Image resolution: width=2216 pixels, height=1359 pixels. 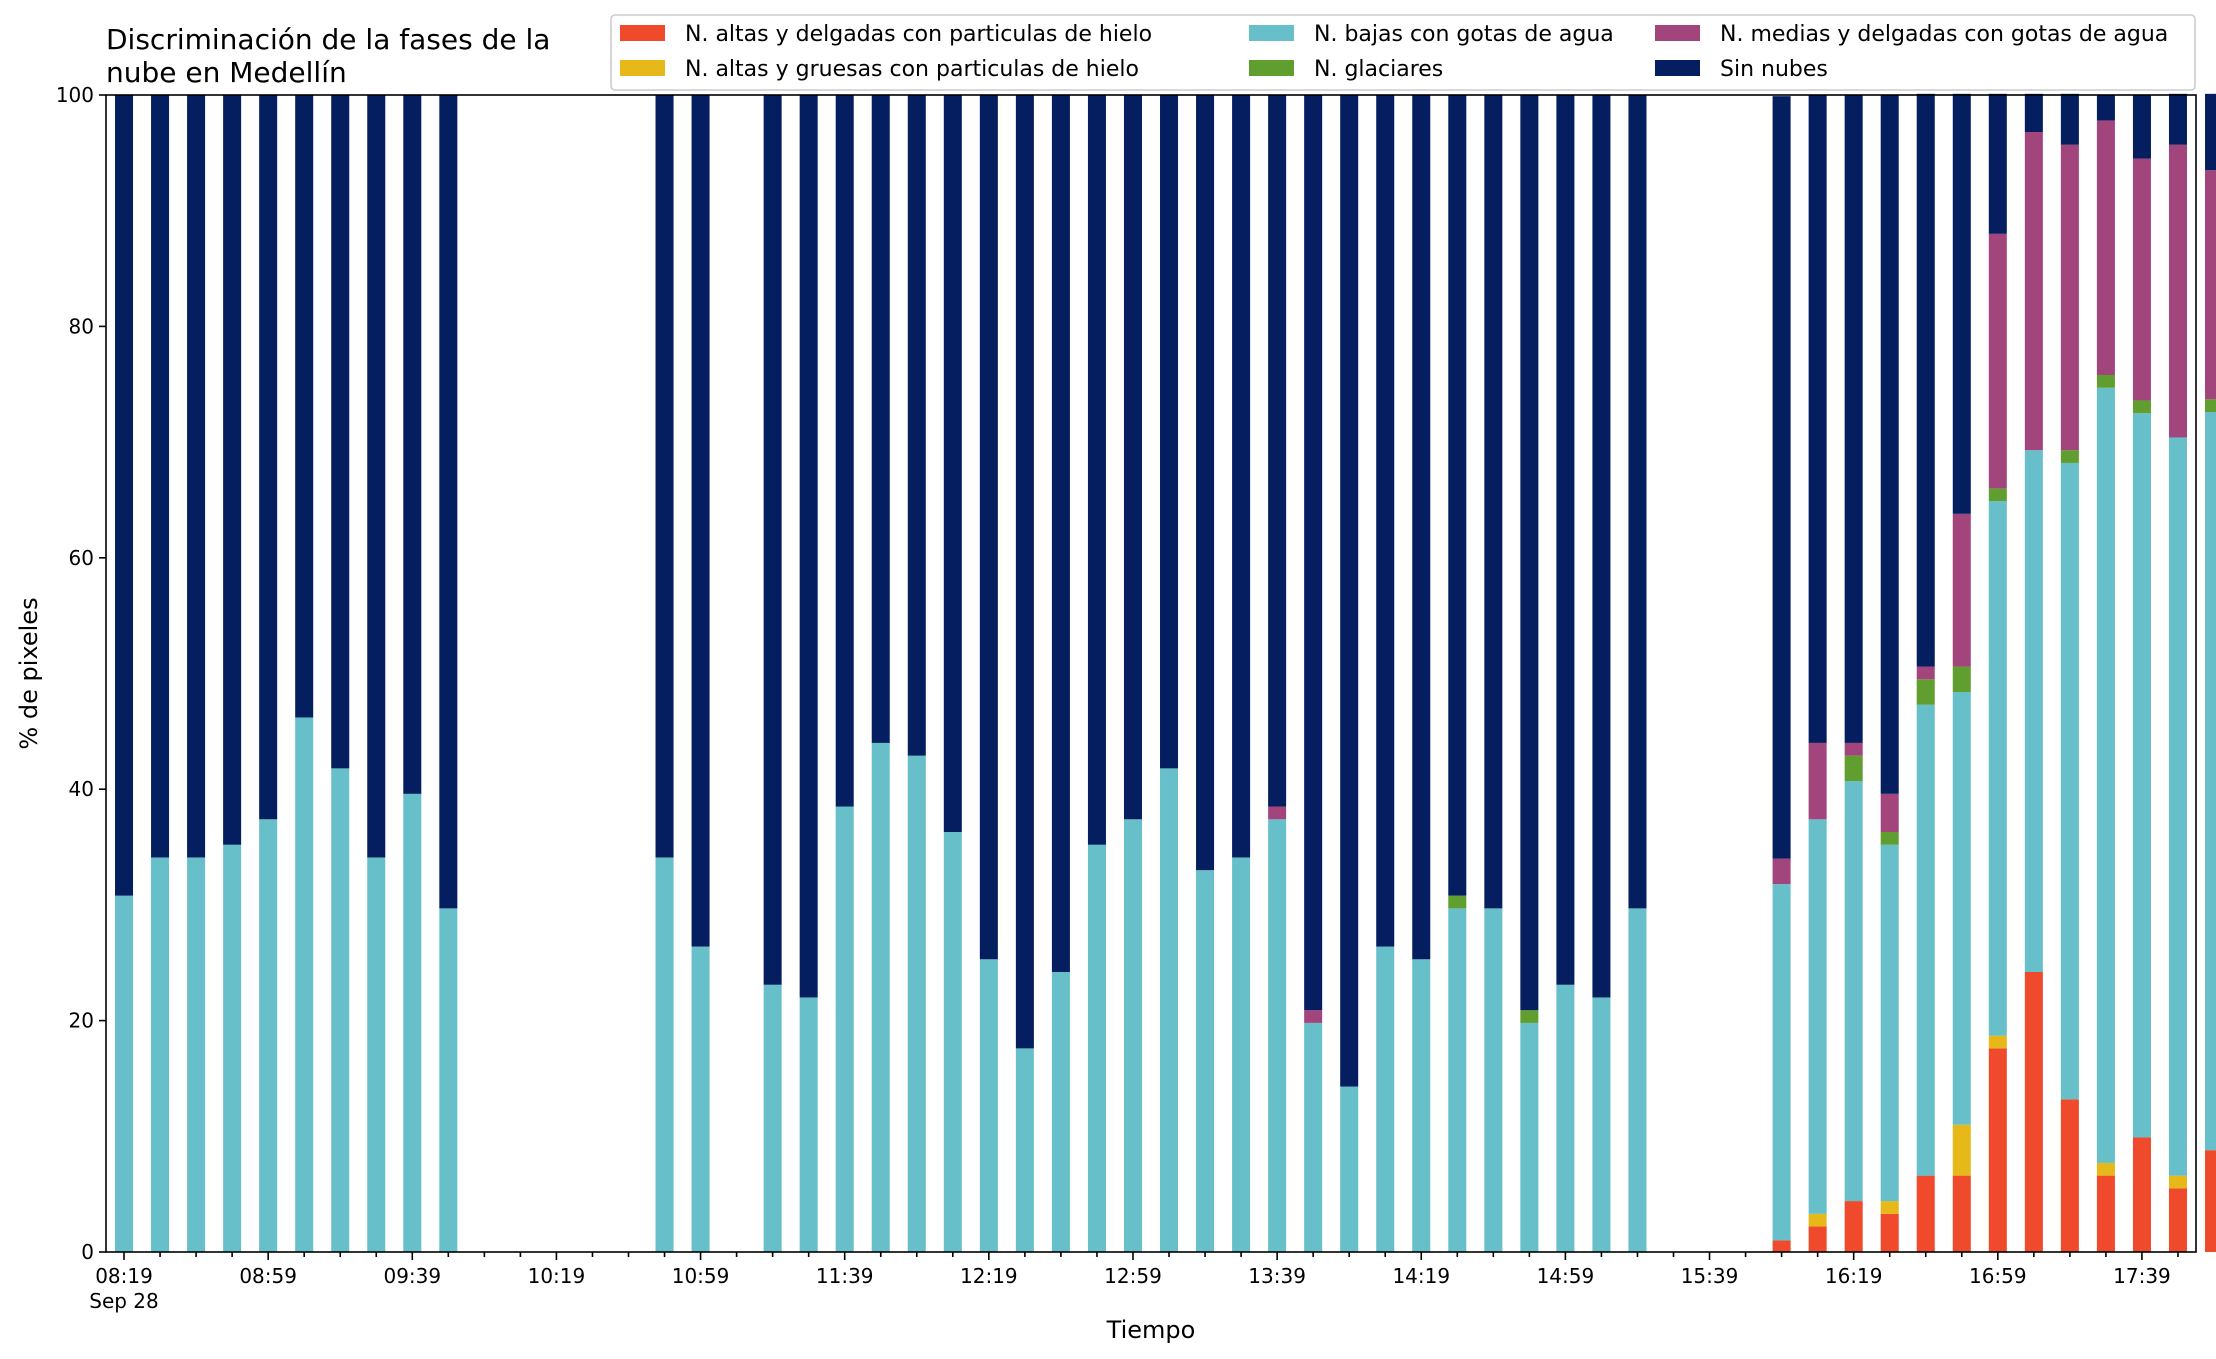 I want to click on x-tick-label: 14:19, so click(x=1421, y=1276).